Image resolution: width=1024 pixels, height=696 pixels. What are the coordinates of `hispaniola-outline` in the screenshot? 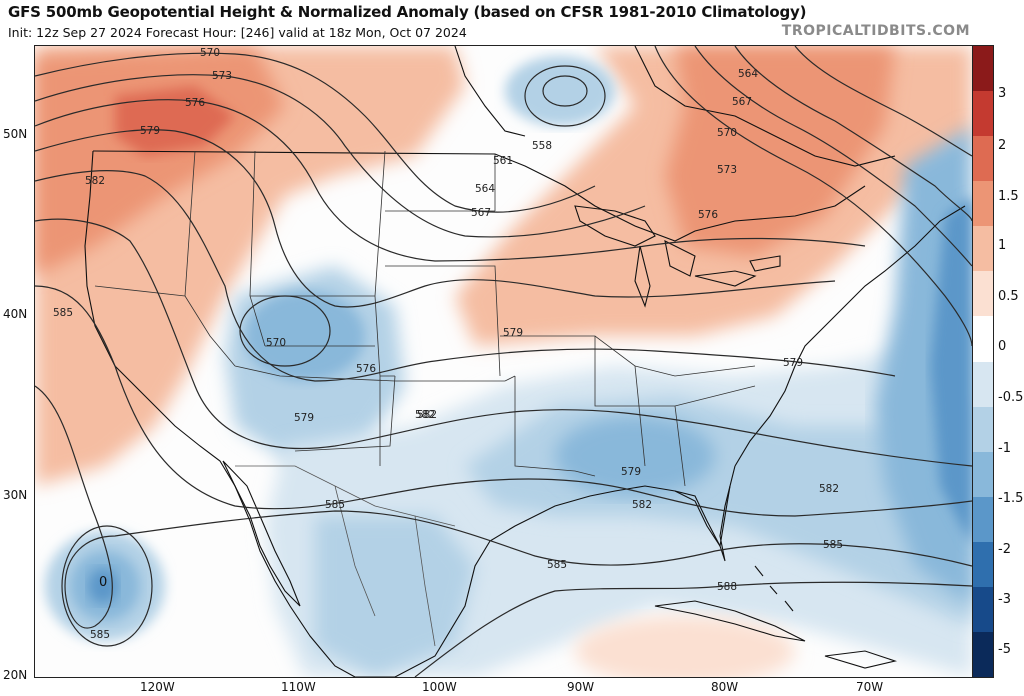 It's located at (861, 659).